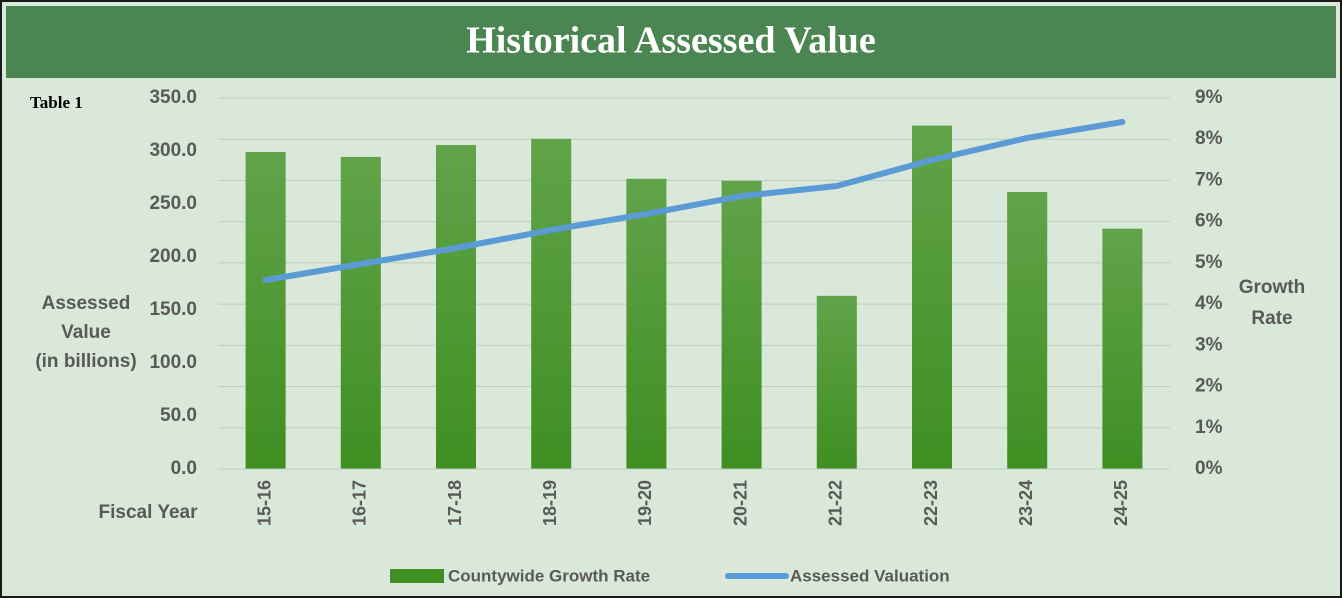 The image size is (1342, 598). Describe the element at coordinates (549, 575) in the screenshot. I see `legend-label: Countywide Growth Rate` at that location.